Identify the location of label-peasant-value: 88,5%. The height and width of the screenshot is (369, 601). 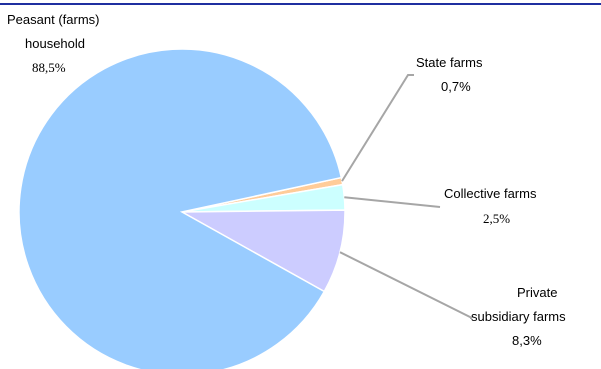
(49, 67).